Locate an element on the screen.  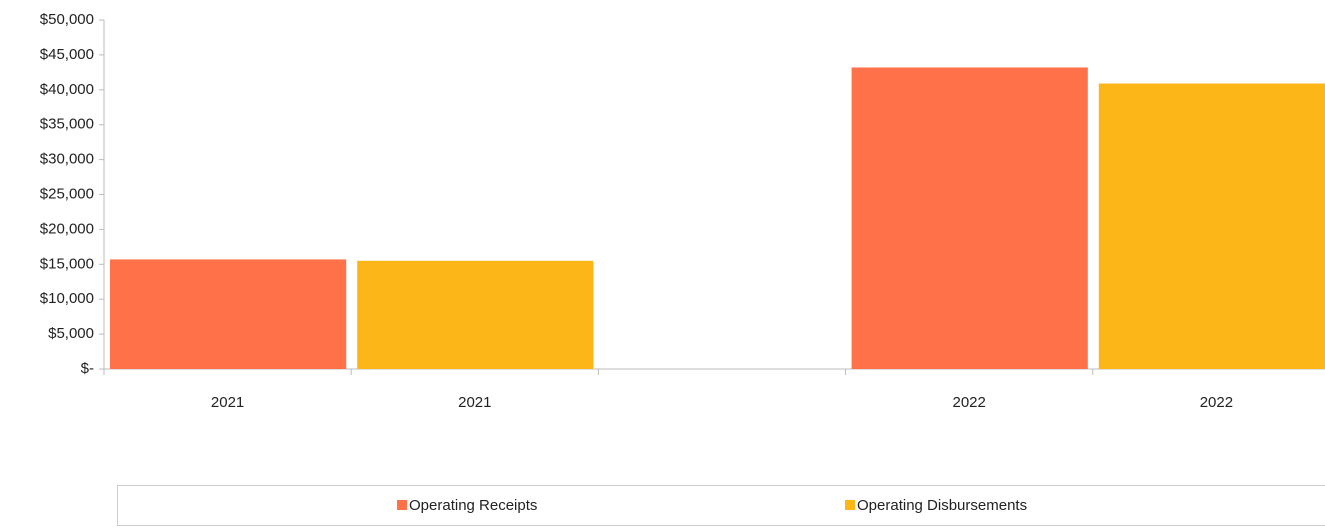
y-tick-label: $20,000 is located at coordinates (67, 228).